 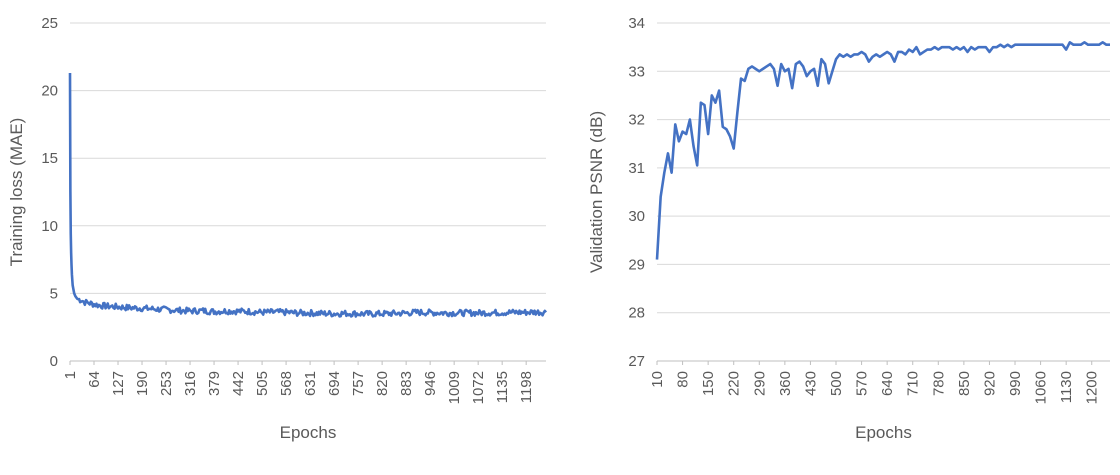 What do you see at coordinates (70, 375) in the screenshot?
I see `x-tick-label: 1` at bounding box center [70, 375].